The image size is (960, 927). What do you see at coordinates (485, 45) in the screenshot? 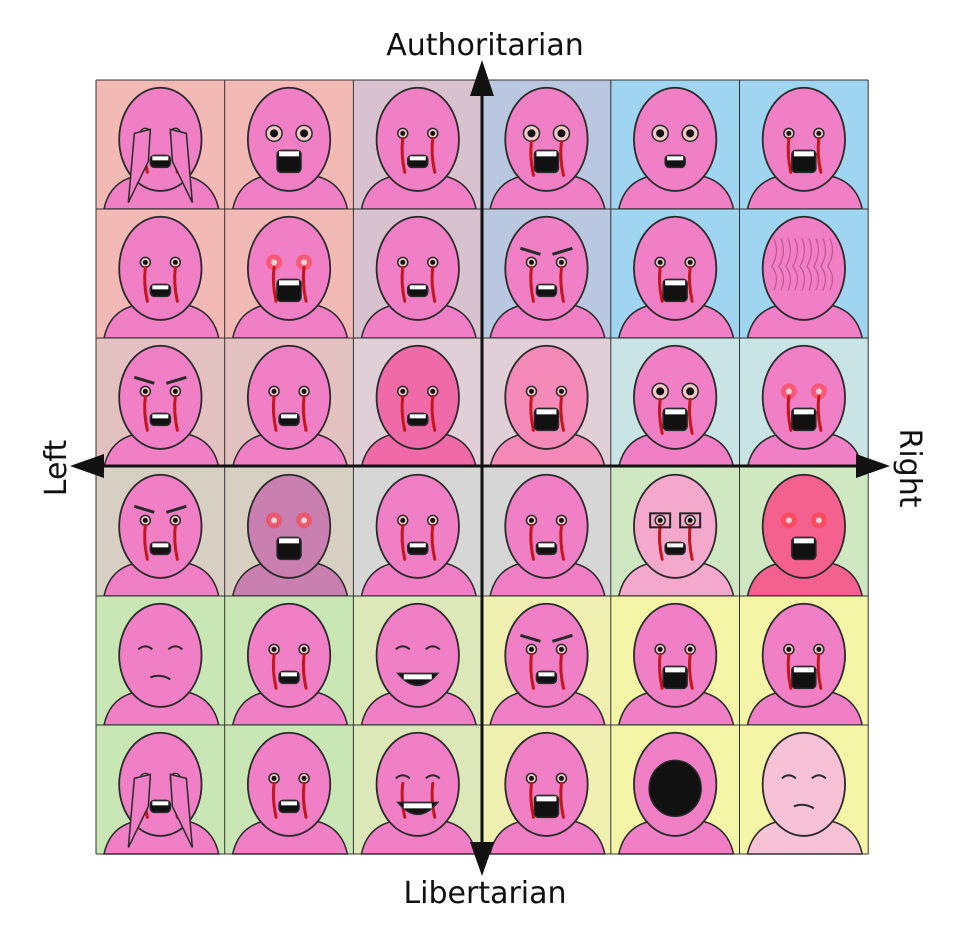
I see `axis-label-authoritarian: Authoritarian` at bounding box center [485, 45].